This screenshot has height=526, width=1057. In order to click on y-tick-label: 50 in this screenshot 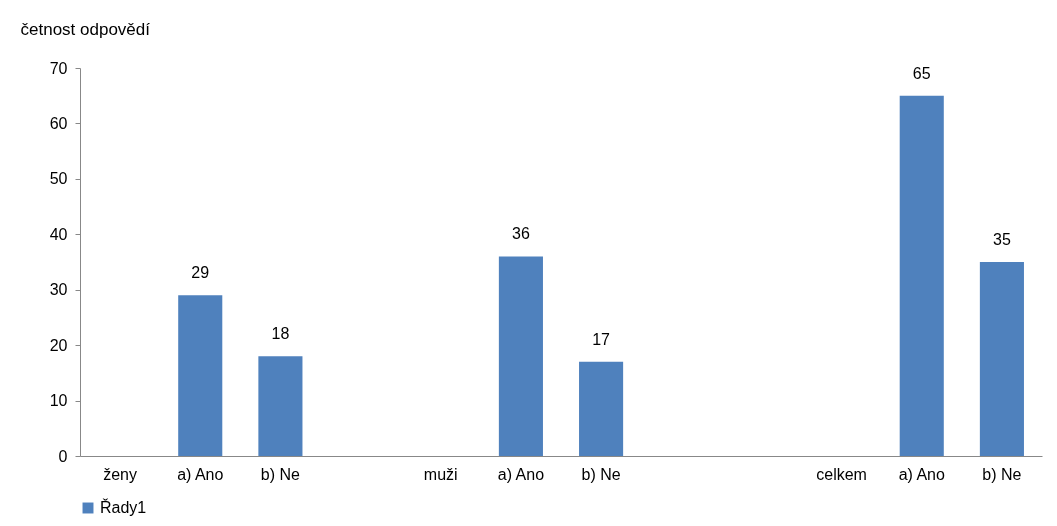, I will do `click(58, 179)`.